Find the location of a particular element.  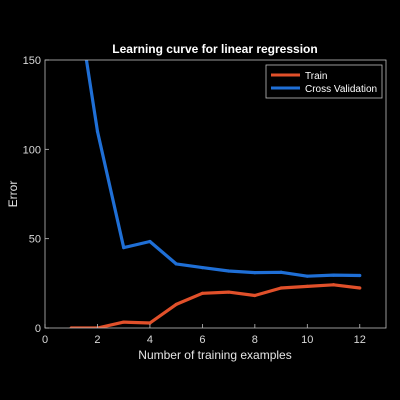

y-axis-label: Error is located at coordinates (13, 194).